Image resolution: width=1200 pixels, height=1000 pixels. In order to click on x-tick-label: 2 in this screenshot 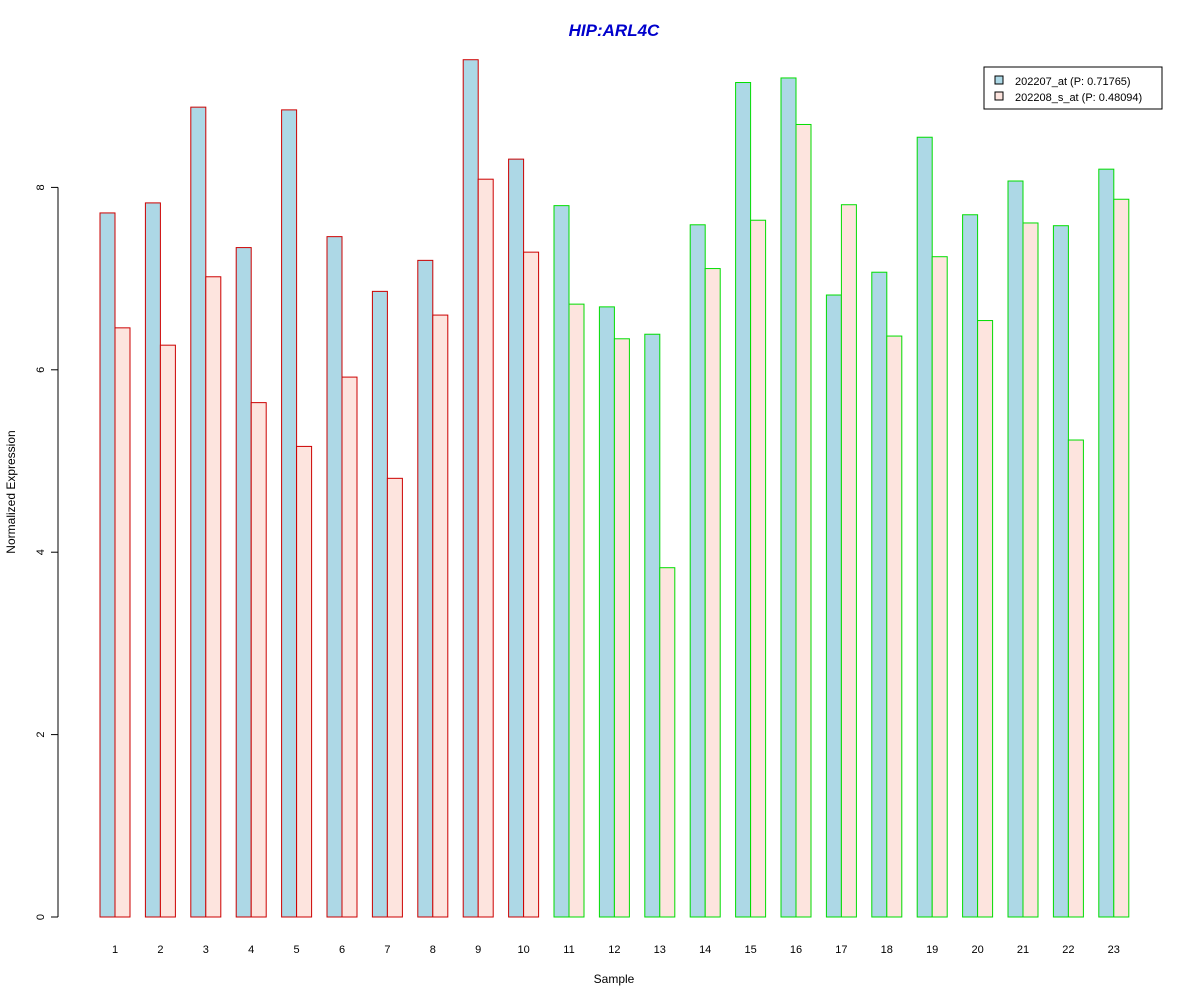, I will do `click(160, 950)`.